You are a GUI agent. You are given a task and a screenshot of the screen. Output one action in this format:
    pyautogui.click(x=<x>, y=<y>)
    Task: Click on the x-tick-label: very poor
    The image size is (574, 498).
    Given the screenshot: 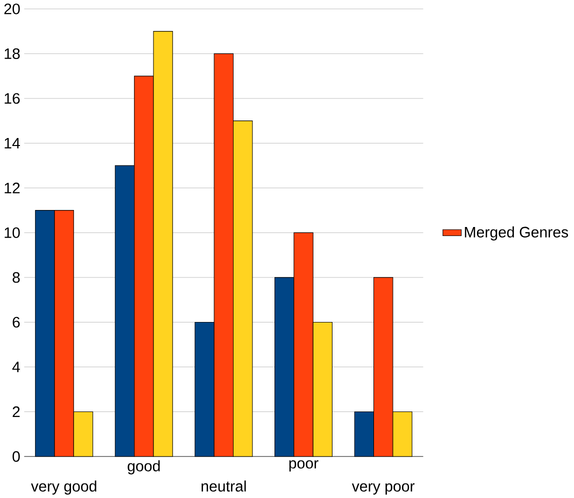 What is the action you would take?
    pyautogui.click(x=383, y=488)
    